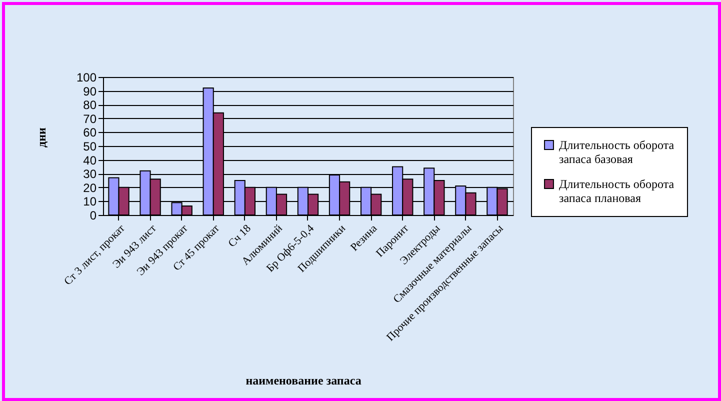  Describe the element at coordinates (93, 215) in the screenshot. I see `y-tick-label: 0` at that location.